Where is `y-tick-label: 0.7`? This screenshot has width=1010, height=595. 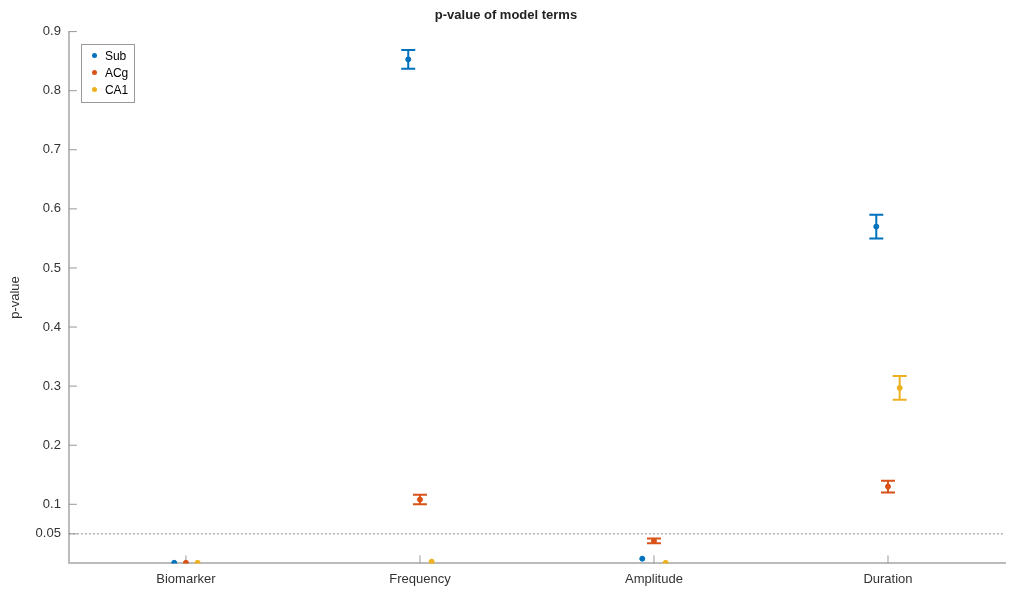 y-tick-label: 0.7 is located at coordinates (51, 149).